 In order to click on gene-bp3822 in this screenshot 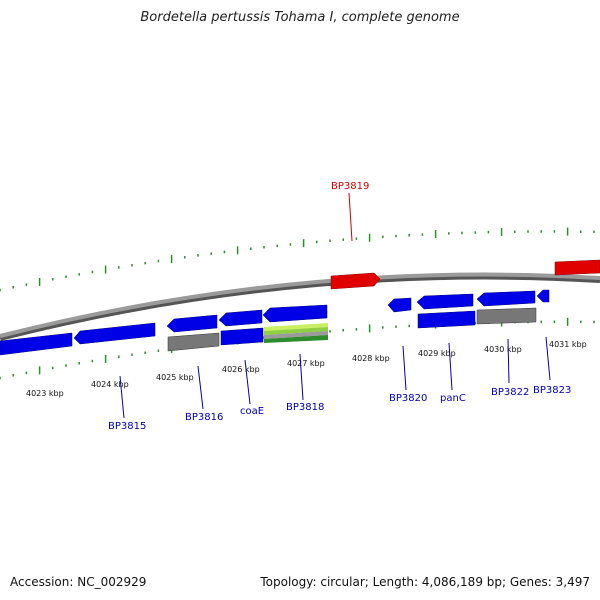, I will do `click(506, 298)`.